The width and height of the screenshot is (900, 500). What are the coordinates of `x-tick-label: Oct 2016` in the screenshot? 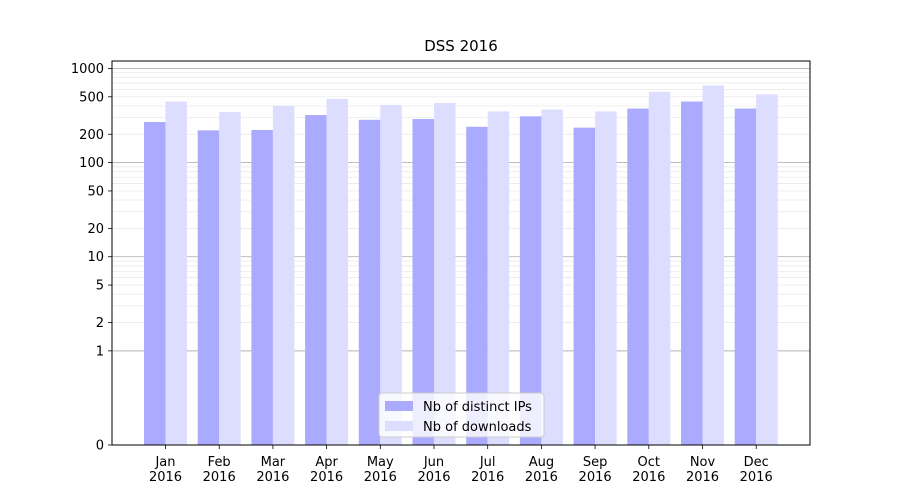 It's located at (648, 470).